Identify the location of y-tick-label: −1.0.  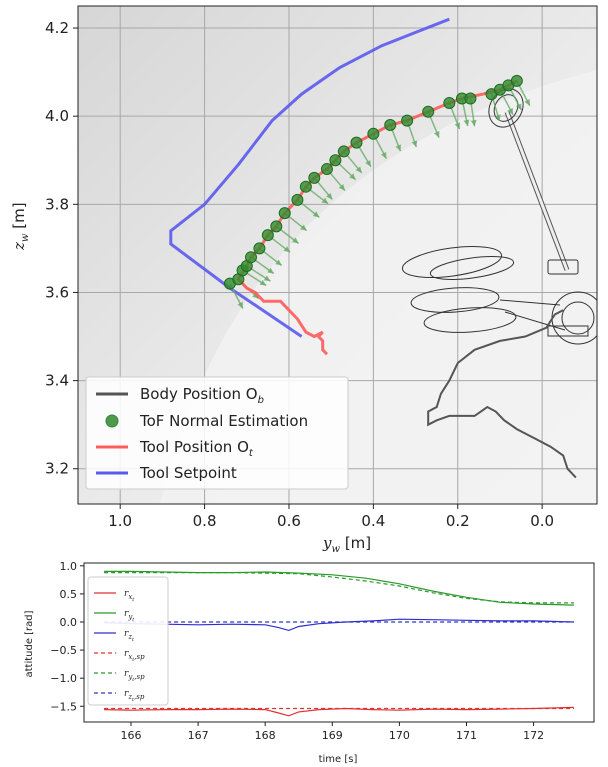
(63, 678).